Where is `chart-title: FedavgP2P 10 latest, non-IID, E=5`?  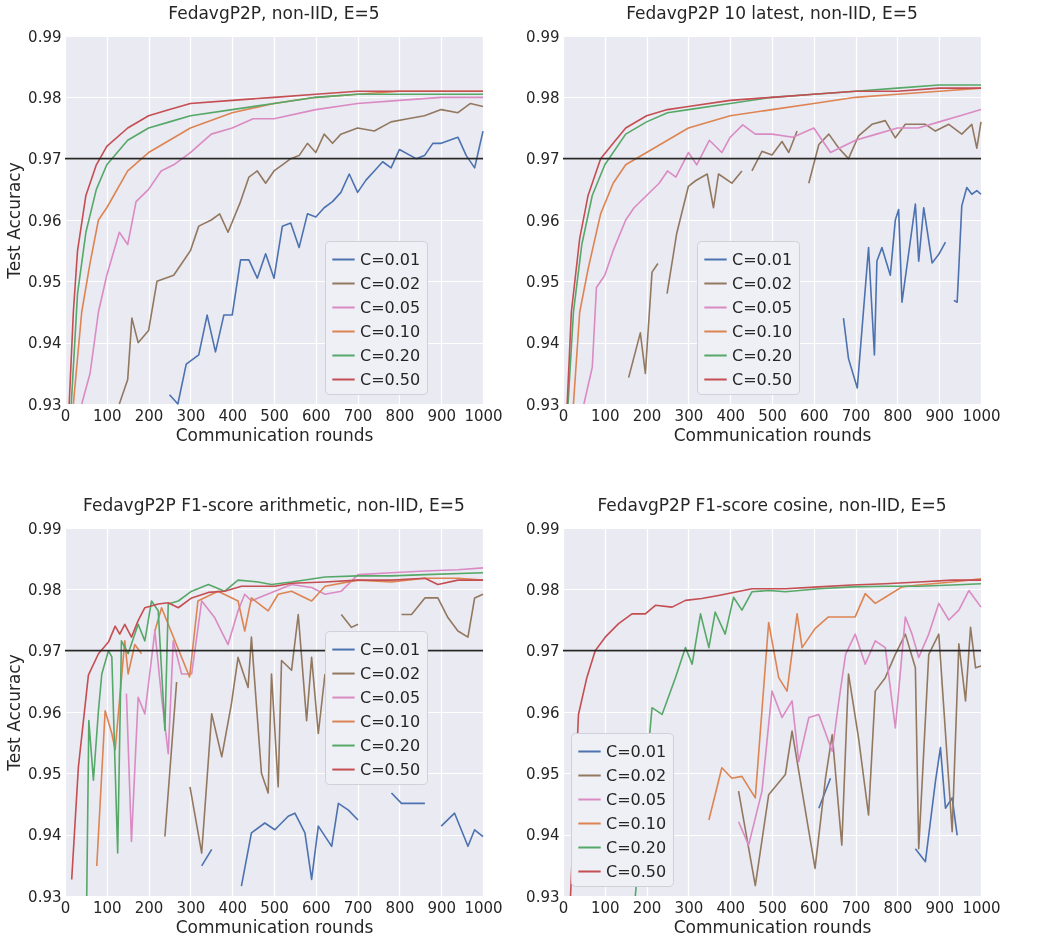
chart-title: FedavgP2P 10 latest, non-IID, E=5 is located at coordinates (772, 13).